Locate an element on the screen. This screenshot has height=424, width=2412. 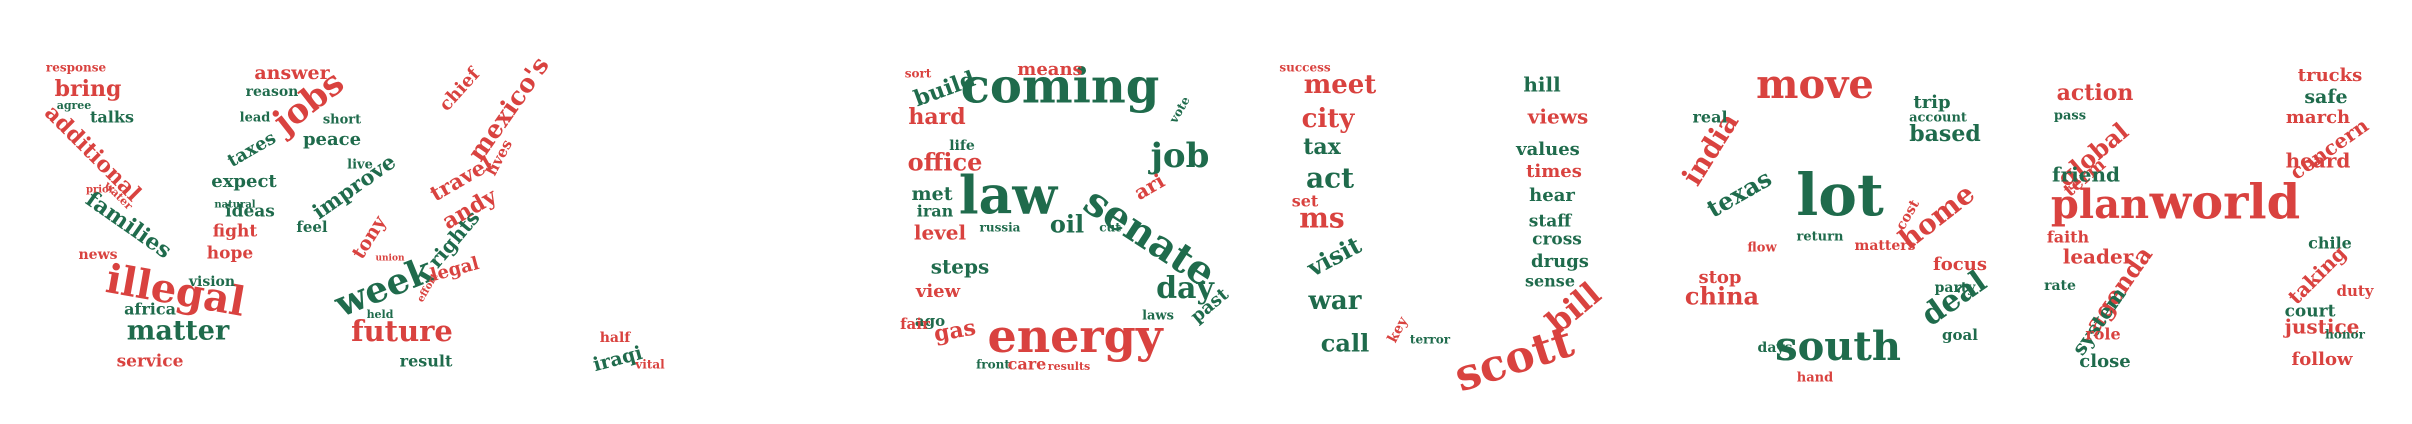
cloud-word: times is located at coordinates (1554, 171).